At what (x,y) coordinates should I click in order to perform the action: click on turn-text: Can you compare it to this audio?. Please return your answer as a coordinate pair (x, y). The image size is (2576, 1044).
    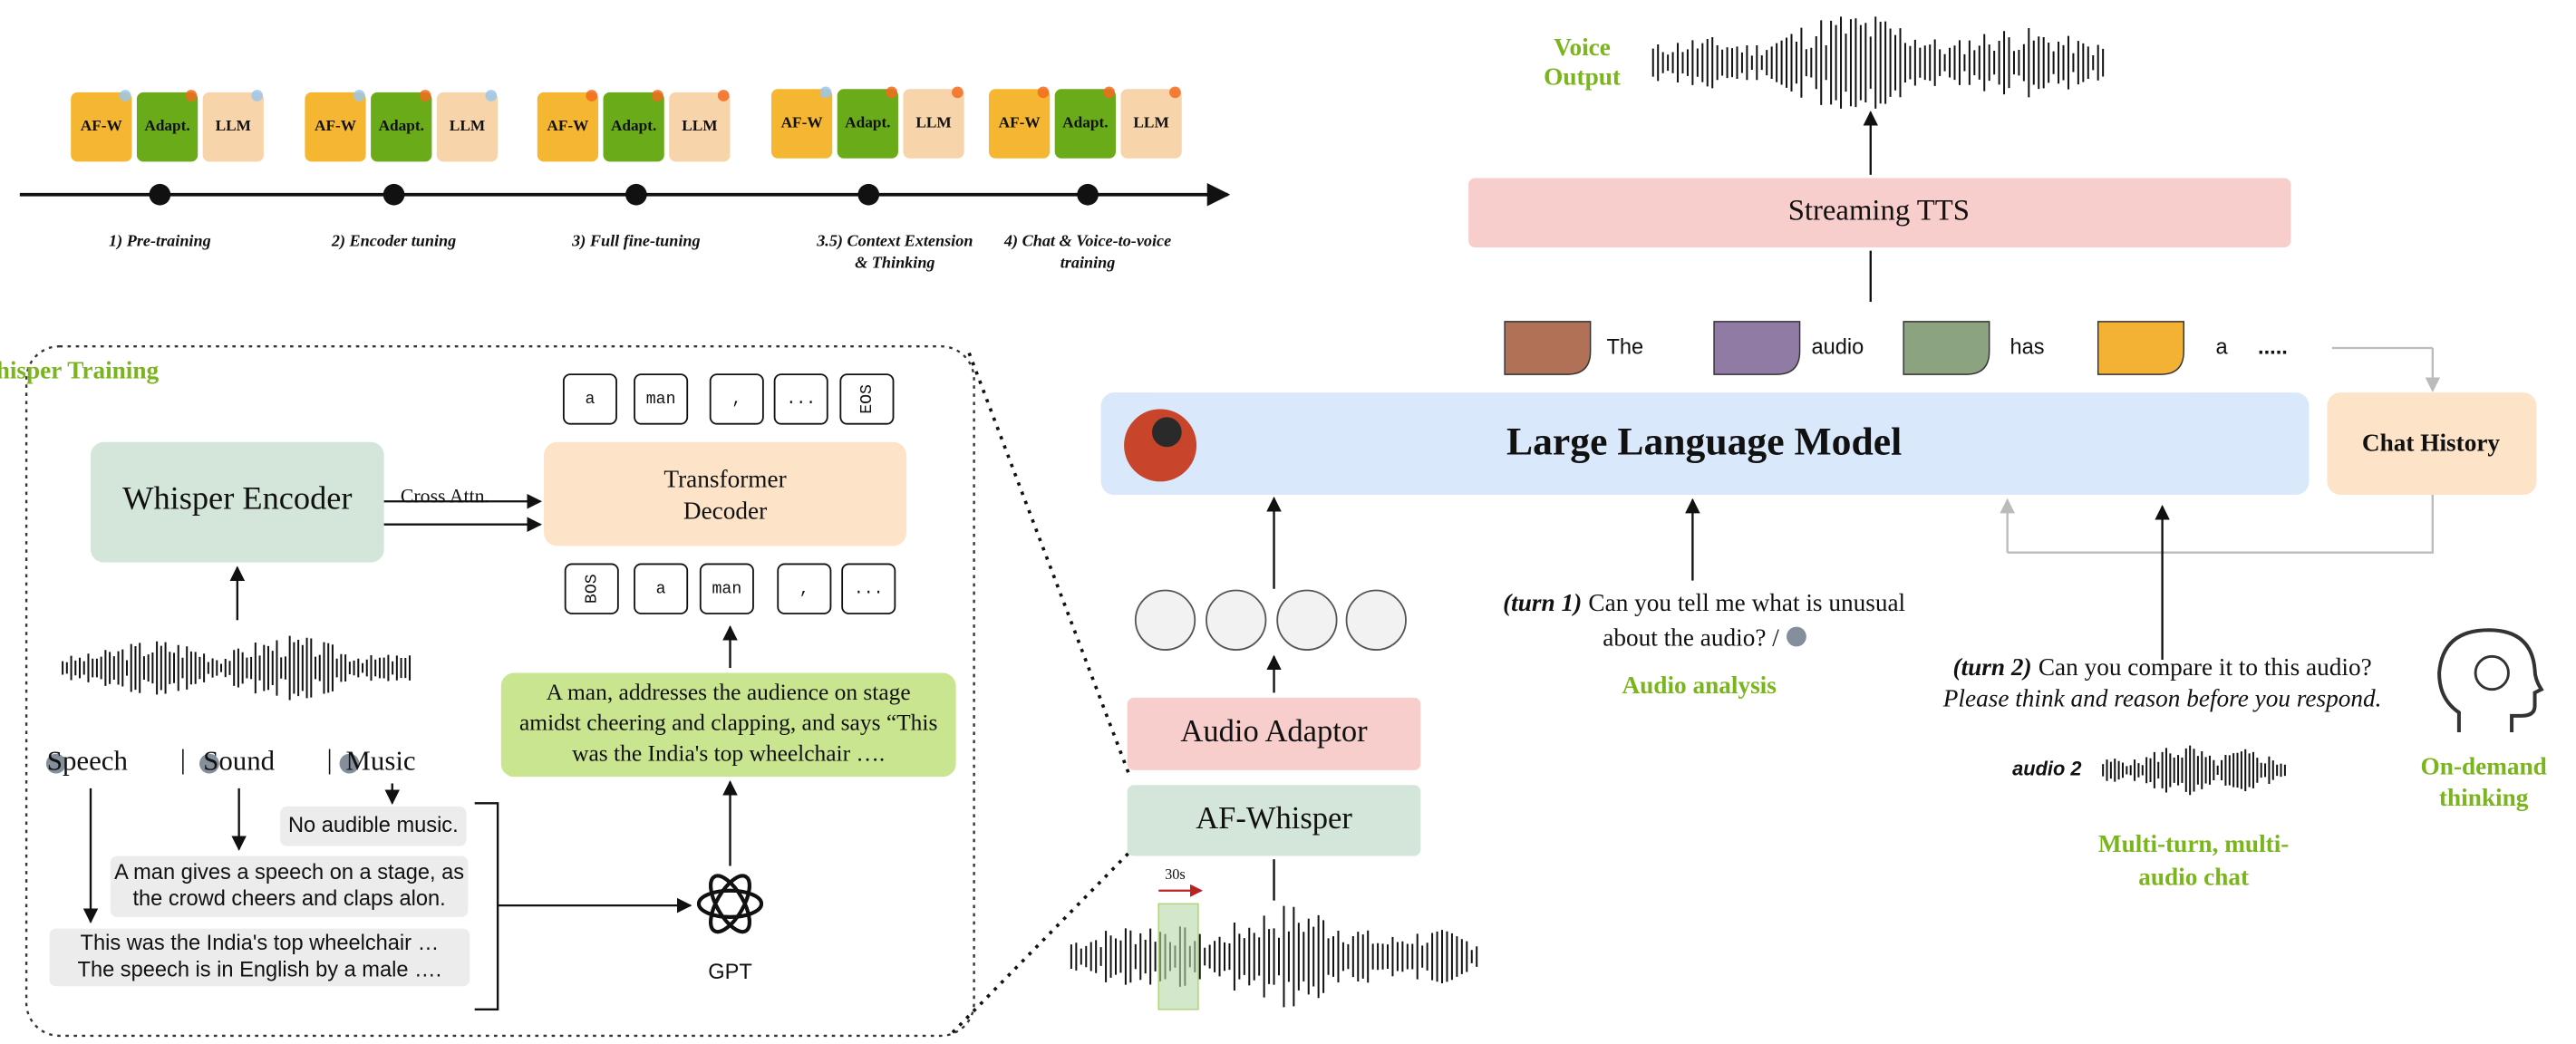
    Looking at the image, I should click on (2205, 667).